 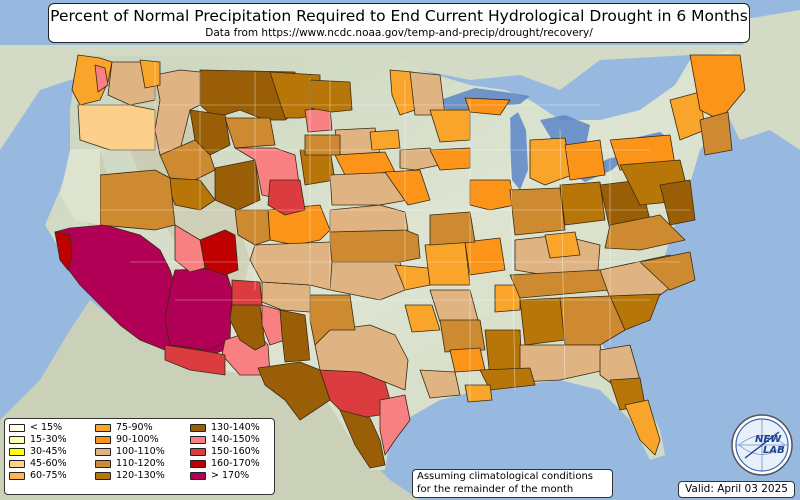 I want to click on region-120-130-sc, so click(x=635, y=312).